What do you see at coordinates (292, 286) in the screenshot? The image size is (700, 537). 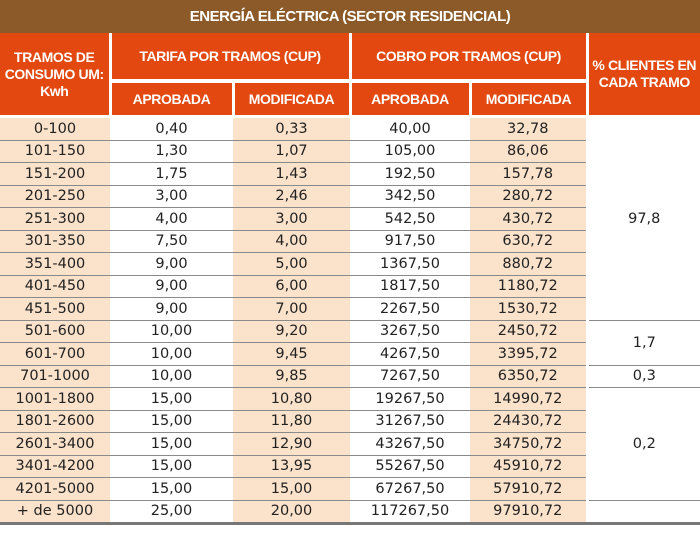 I see `tarifa-modificada-cell: 6,00` at bounding box center [292, 286].